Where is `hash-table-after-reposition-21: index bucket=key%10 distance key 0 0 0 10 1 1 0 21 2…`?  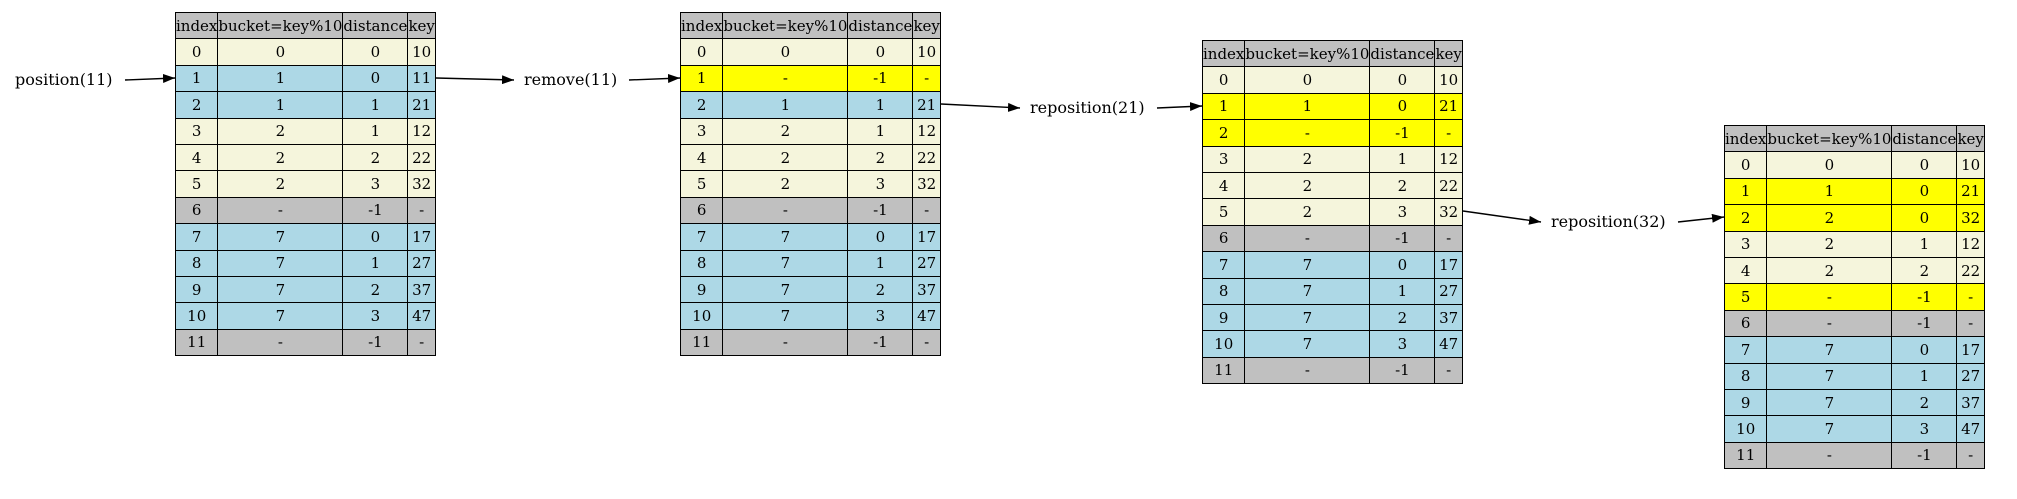
hash-table-after-reposition-21: index bucket=key%10 distance key 0 0 0 10 1 1 0 21 2… is located at coordinates (1332, 212).